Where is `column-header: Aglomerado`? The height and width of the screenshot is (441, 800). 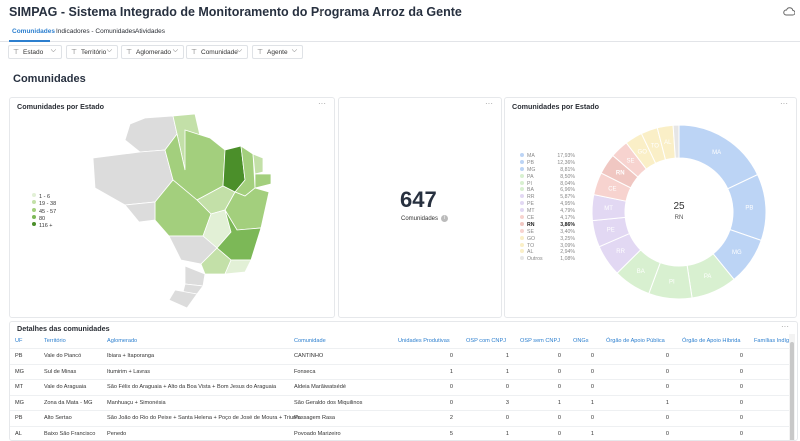
column-header: Aglomerado is located at coordinates (122, 341).